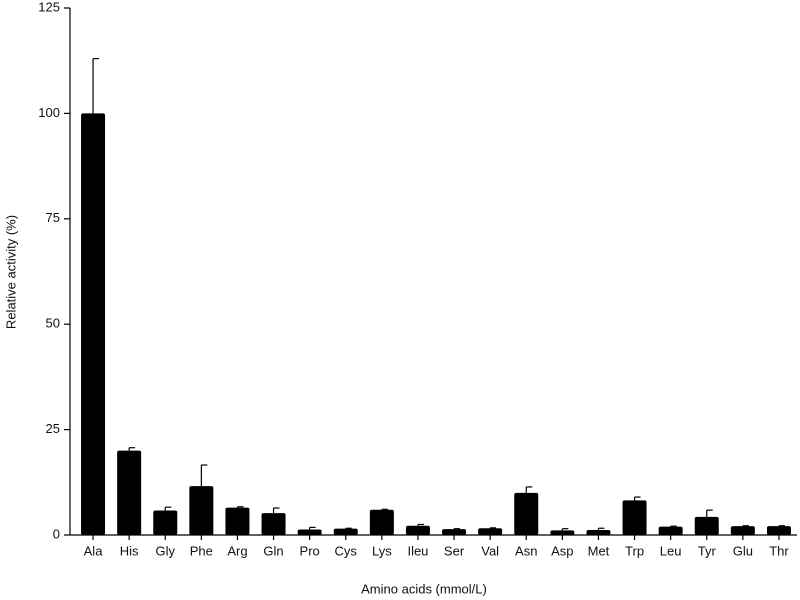  Describe the element at coordinates (49, 112) in the screenshot. I see `y-tick-label: 100` at that location.